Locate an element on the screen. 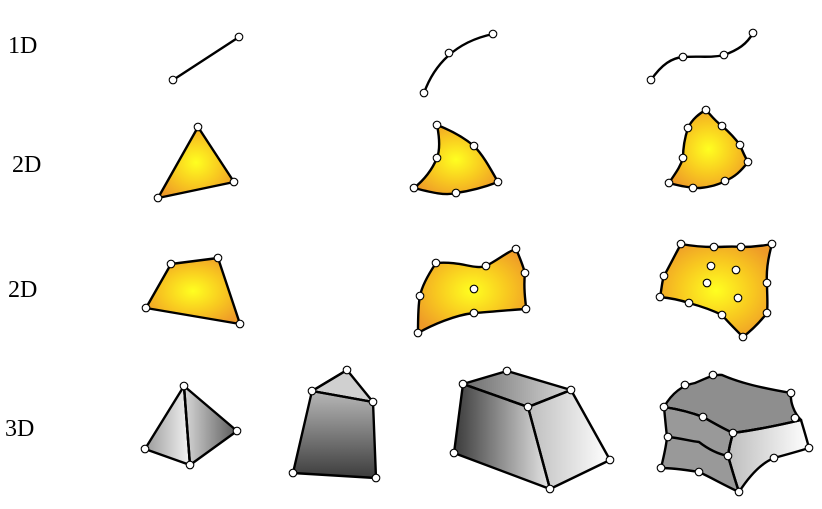 The height and width of the screenshot is (509, 822). tetrahedron-inner-edge is located at coordinates (187, 425).